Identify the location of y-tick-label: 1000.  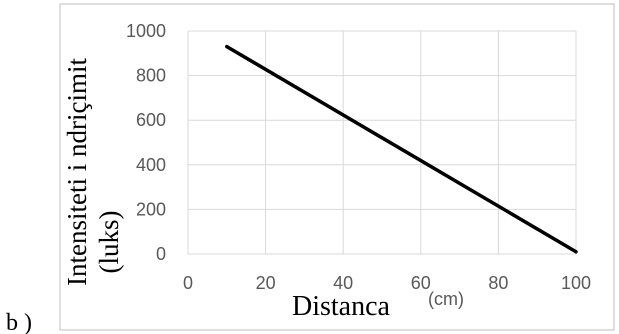
(146, 31).